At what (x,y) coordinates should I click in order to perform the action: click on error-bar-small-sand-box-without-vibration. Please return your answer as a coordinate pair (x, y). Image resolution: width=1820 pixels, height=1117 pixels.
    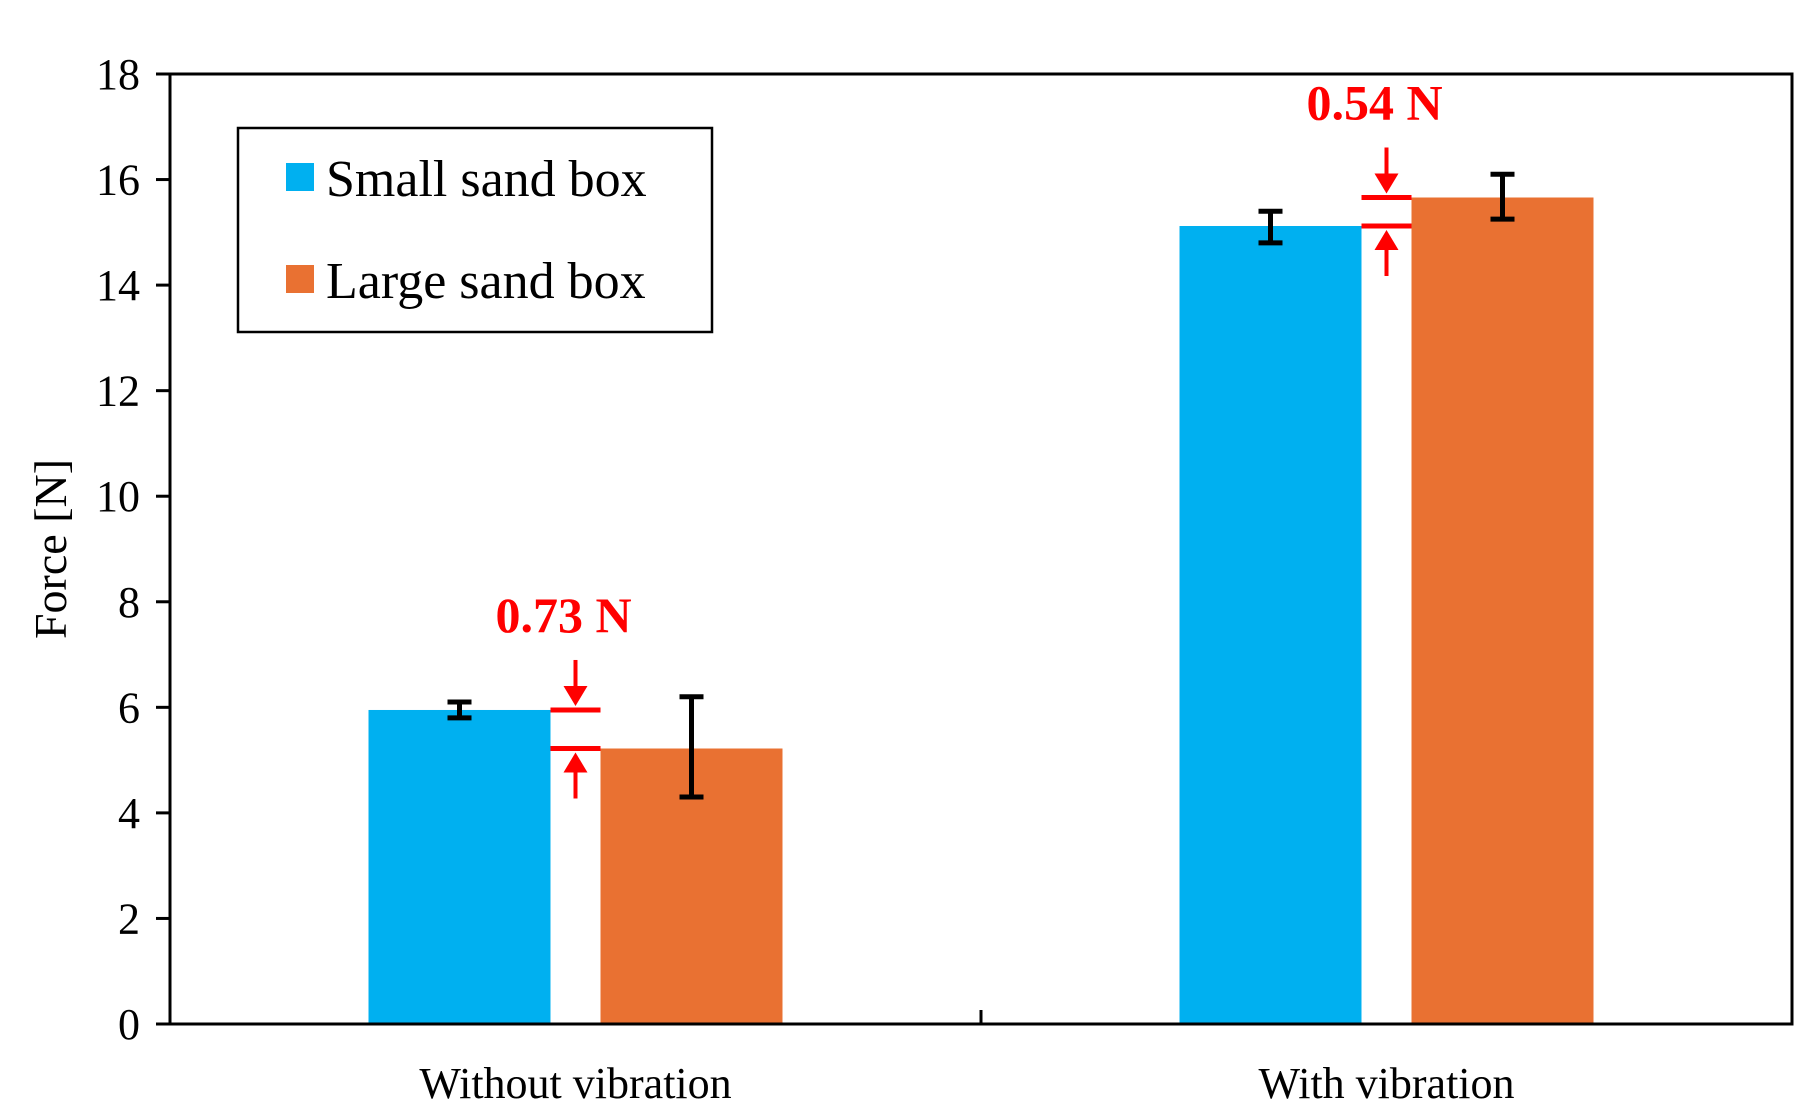
    Looking at the image, I should click on (459, 710).